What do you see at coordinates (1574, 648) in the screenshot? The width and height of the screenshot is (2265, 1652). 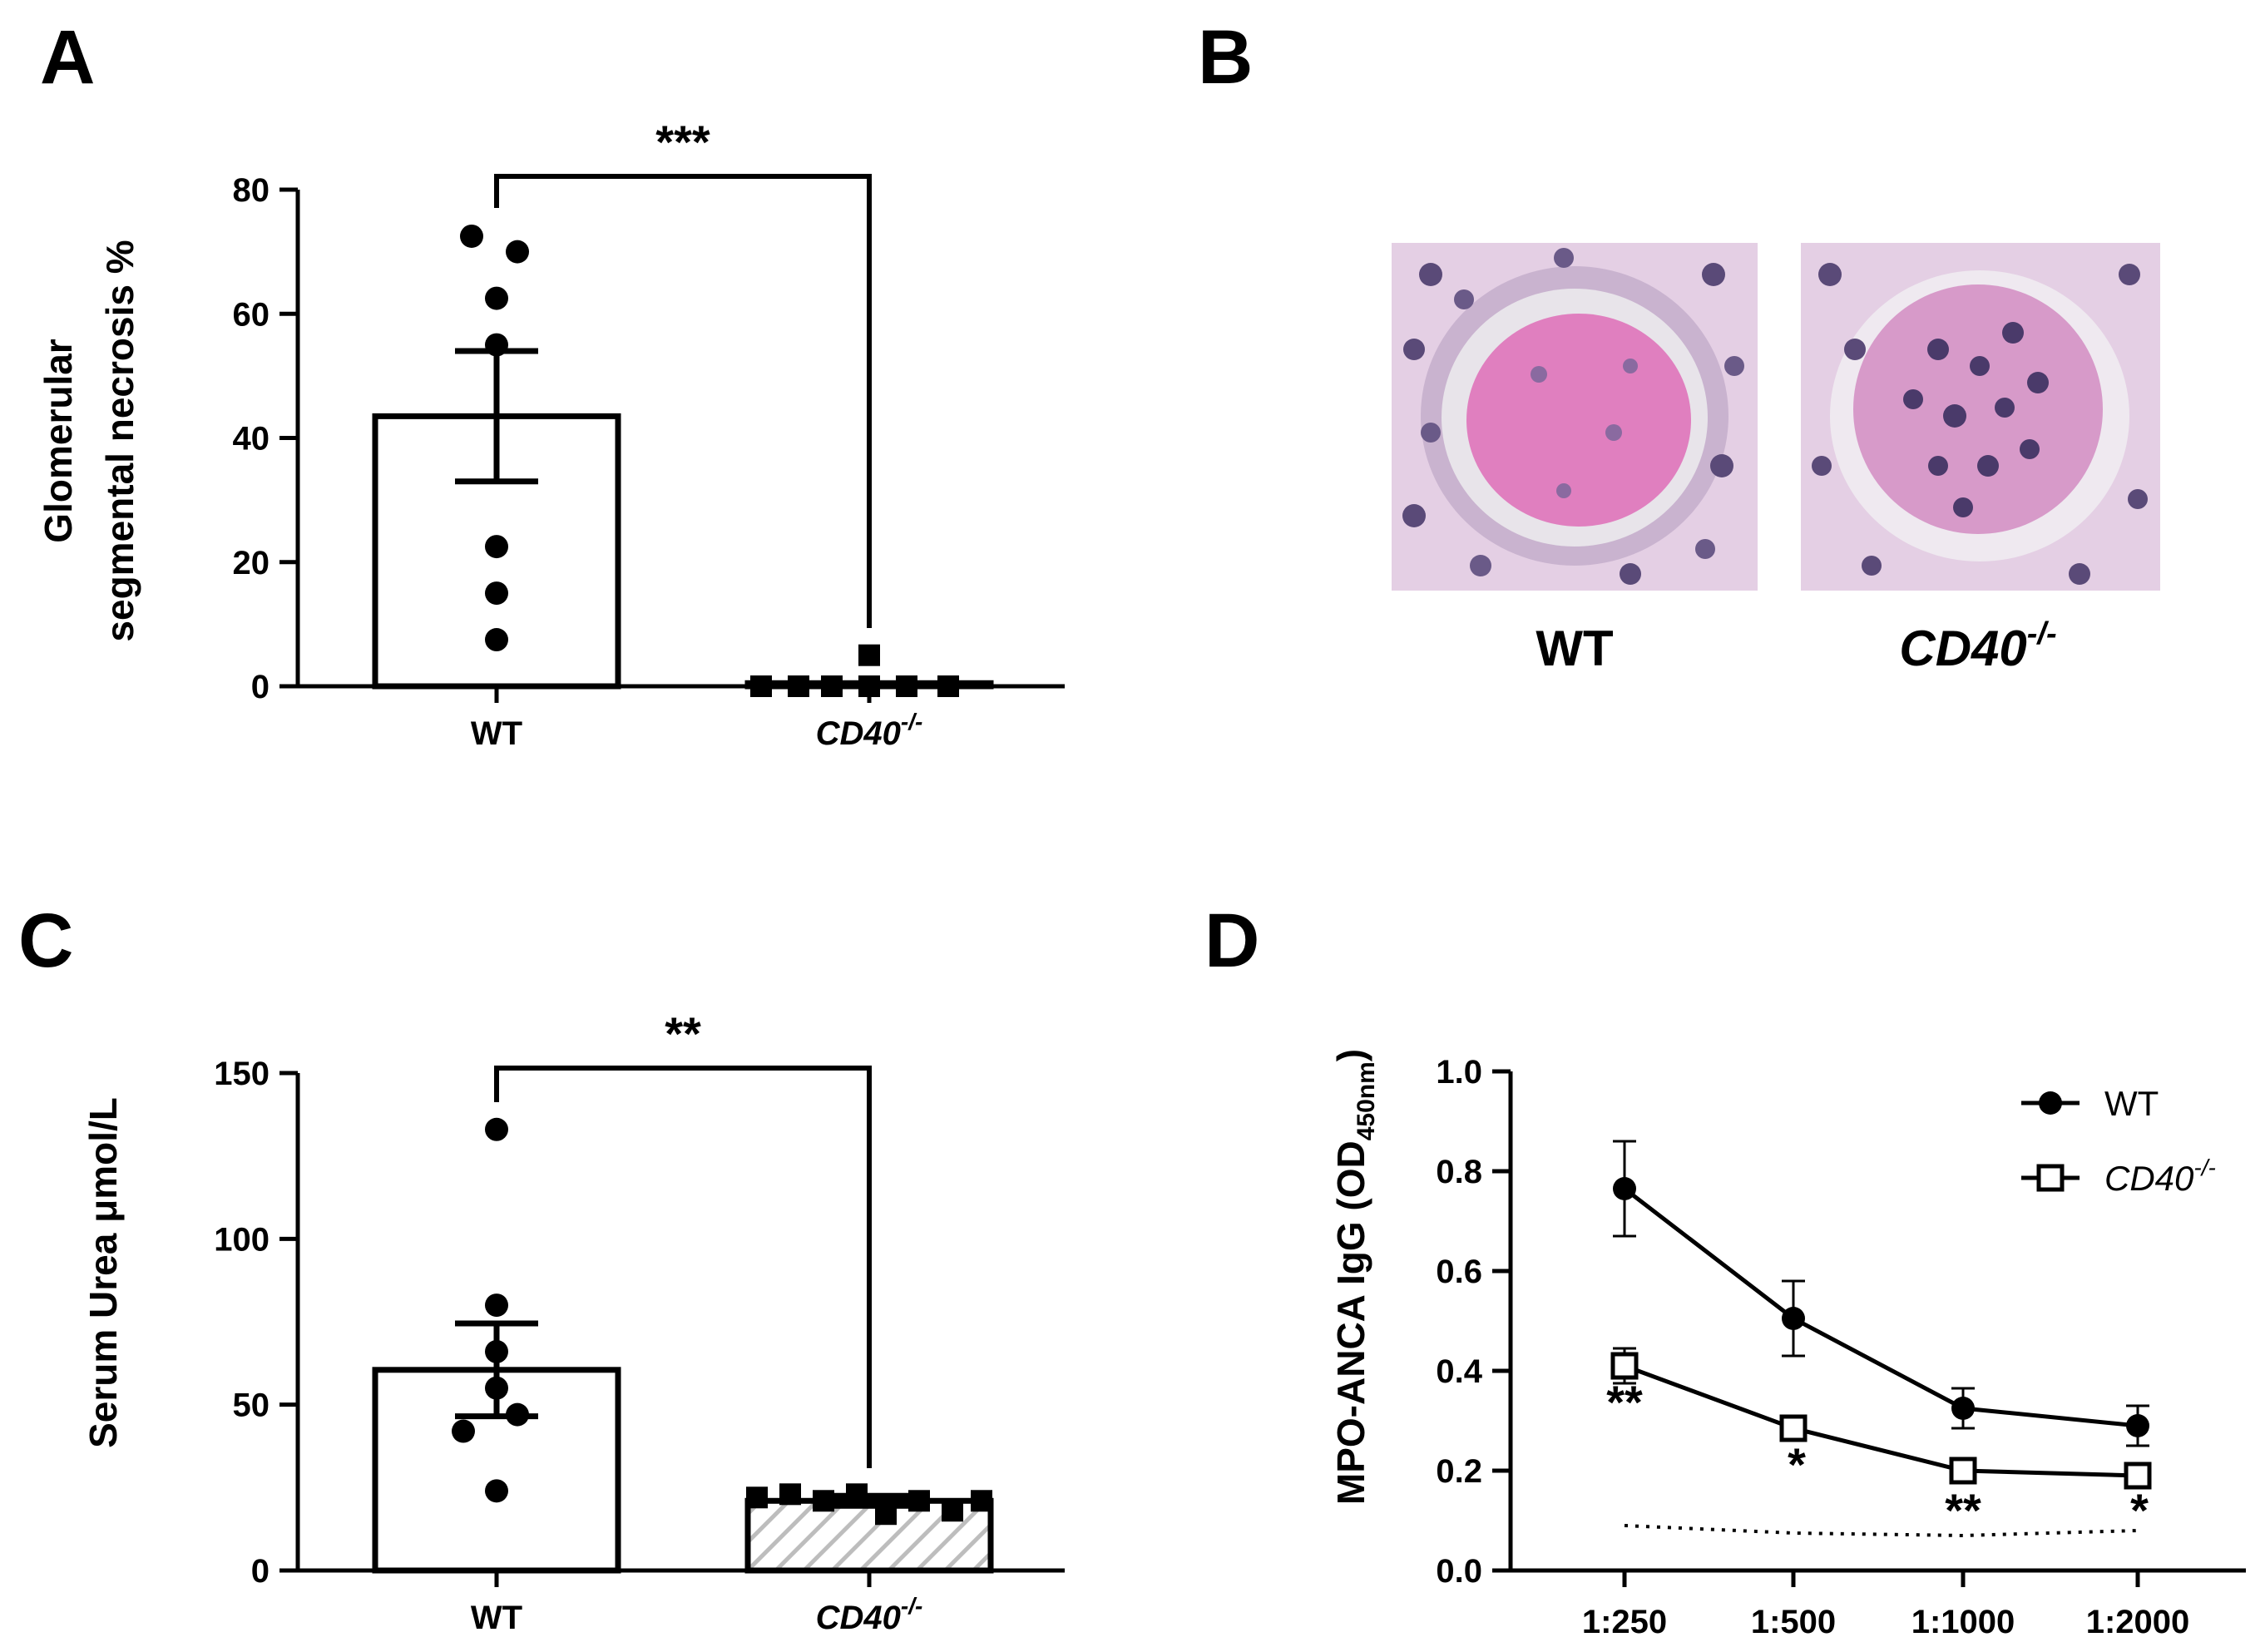 I see `histology-wt-label: WT` at bounding box center [1574, 648].